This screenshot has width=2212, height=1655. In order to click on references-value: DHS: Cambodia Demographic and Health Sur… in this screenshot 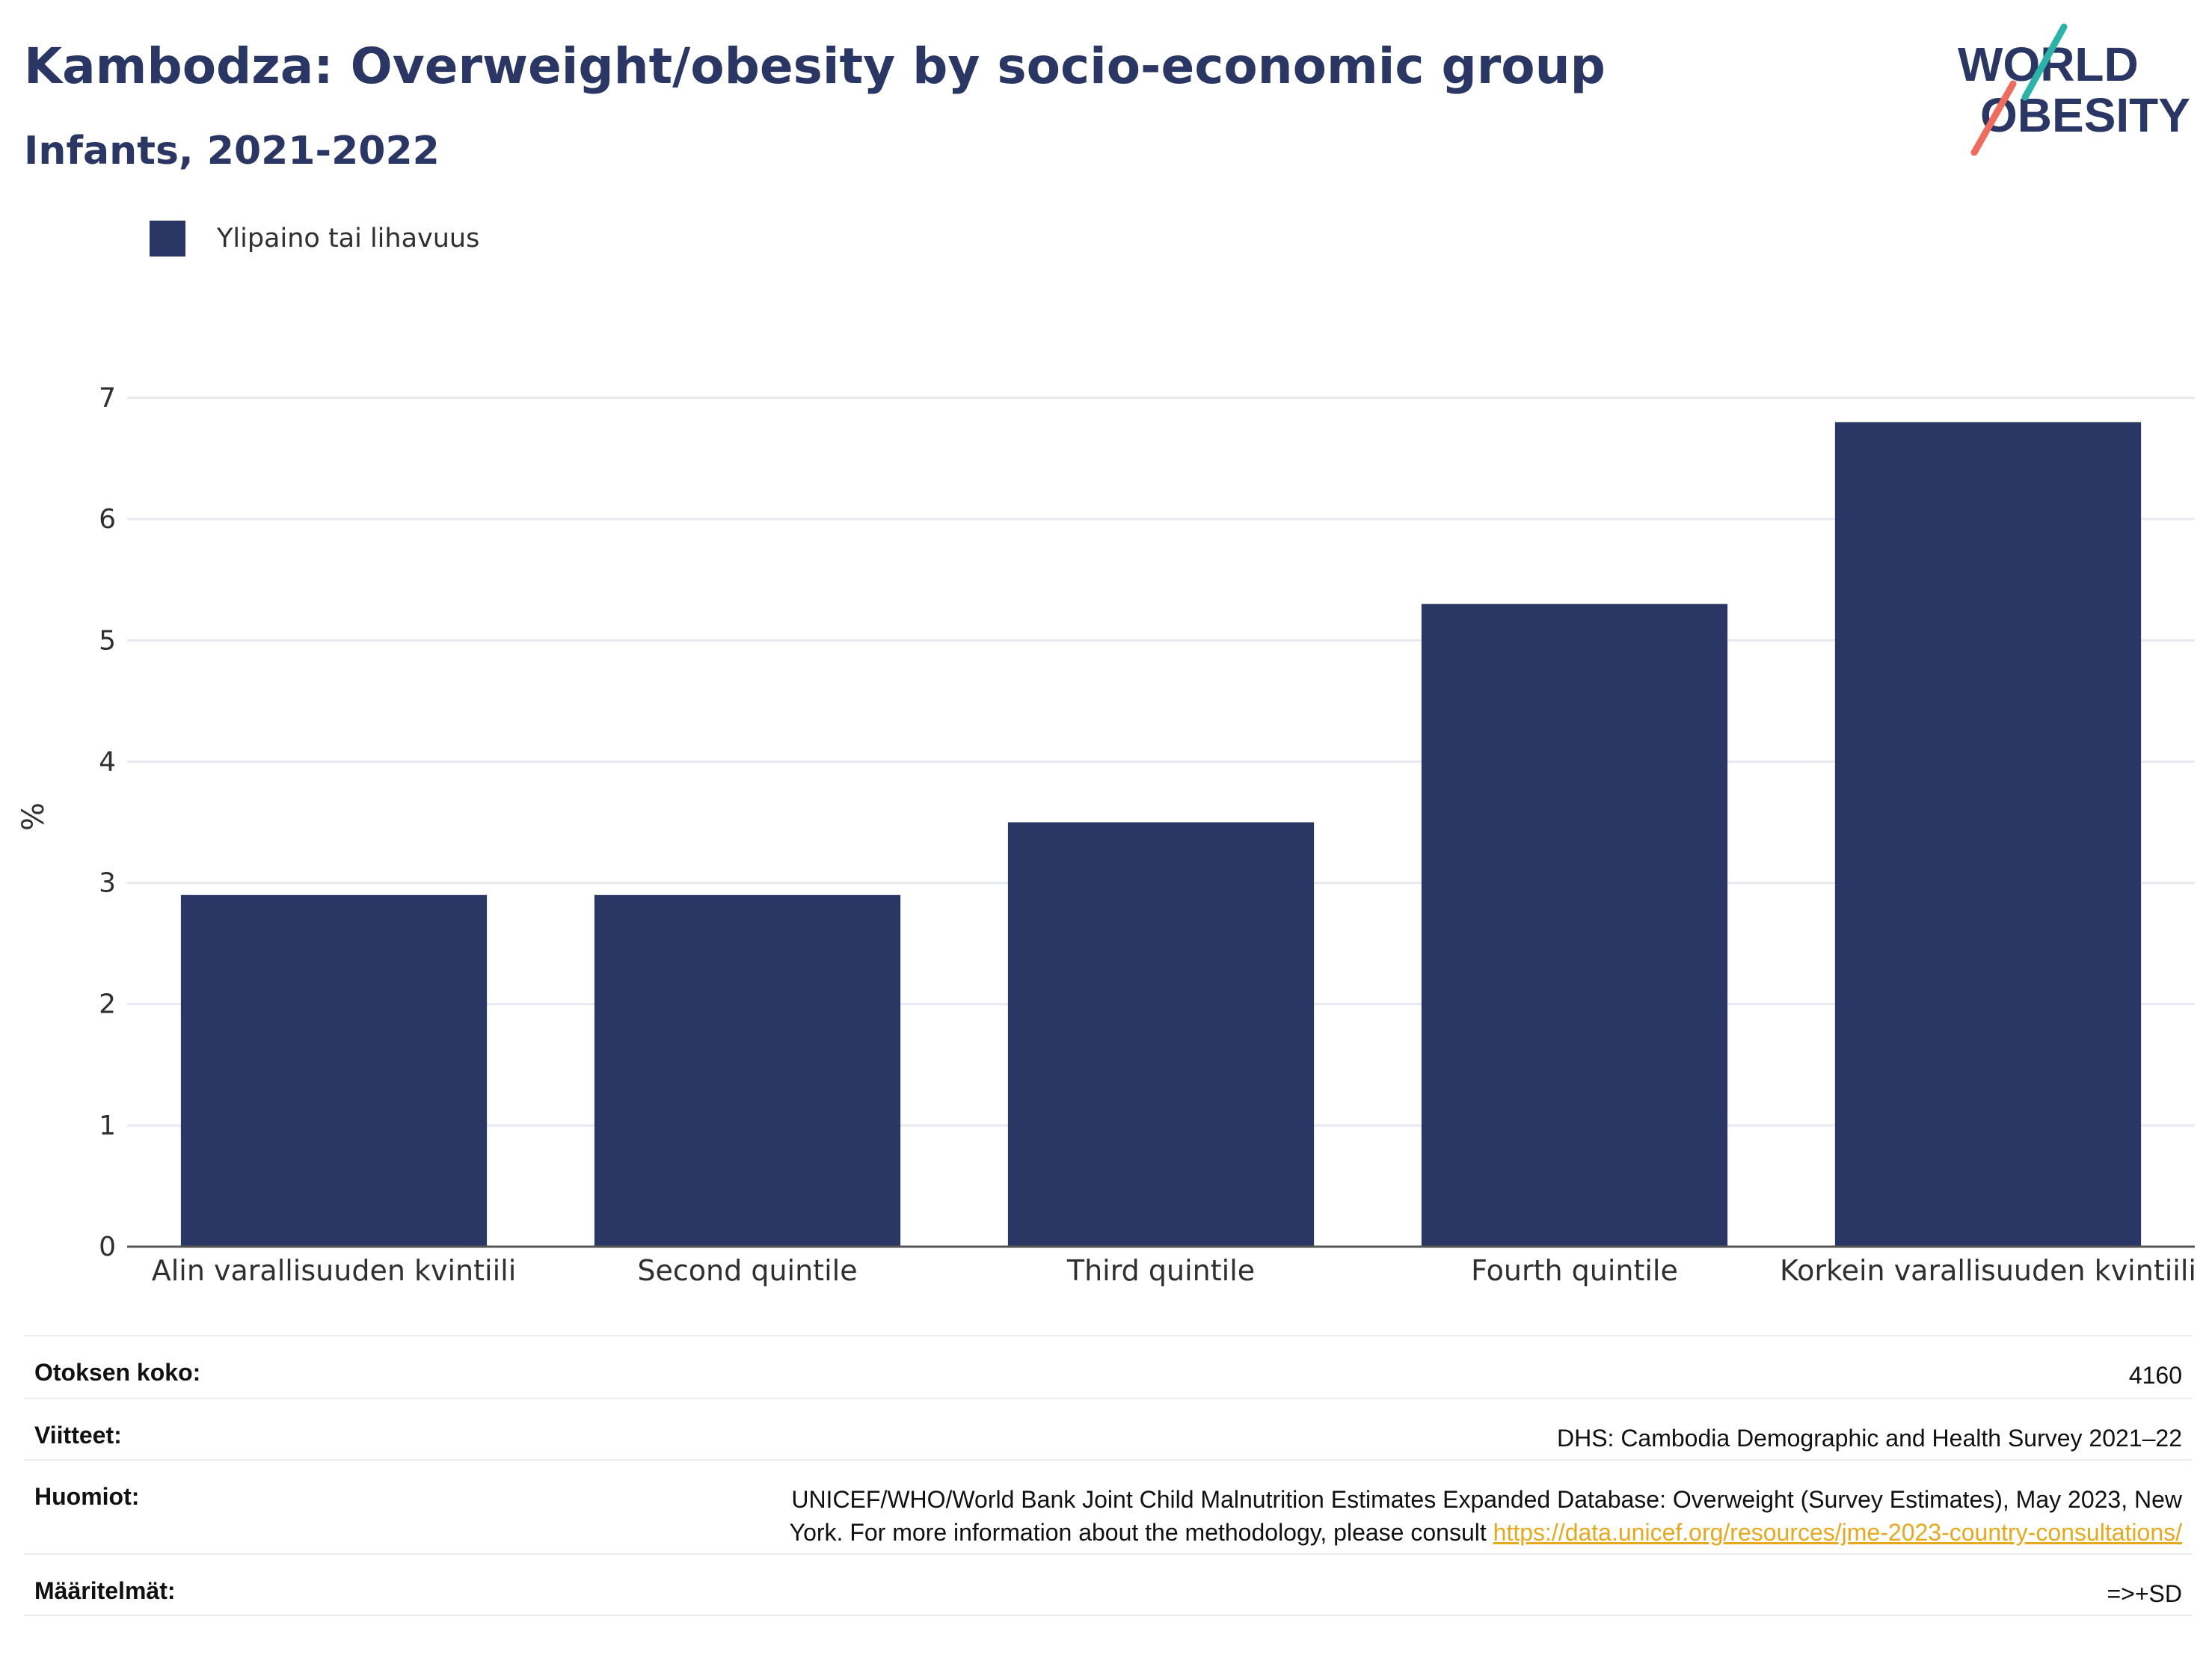, I will do `click(1869, 1438)`.